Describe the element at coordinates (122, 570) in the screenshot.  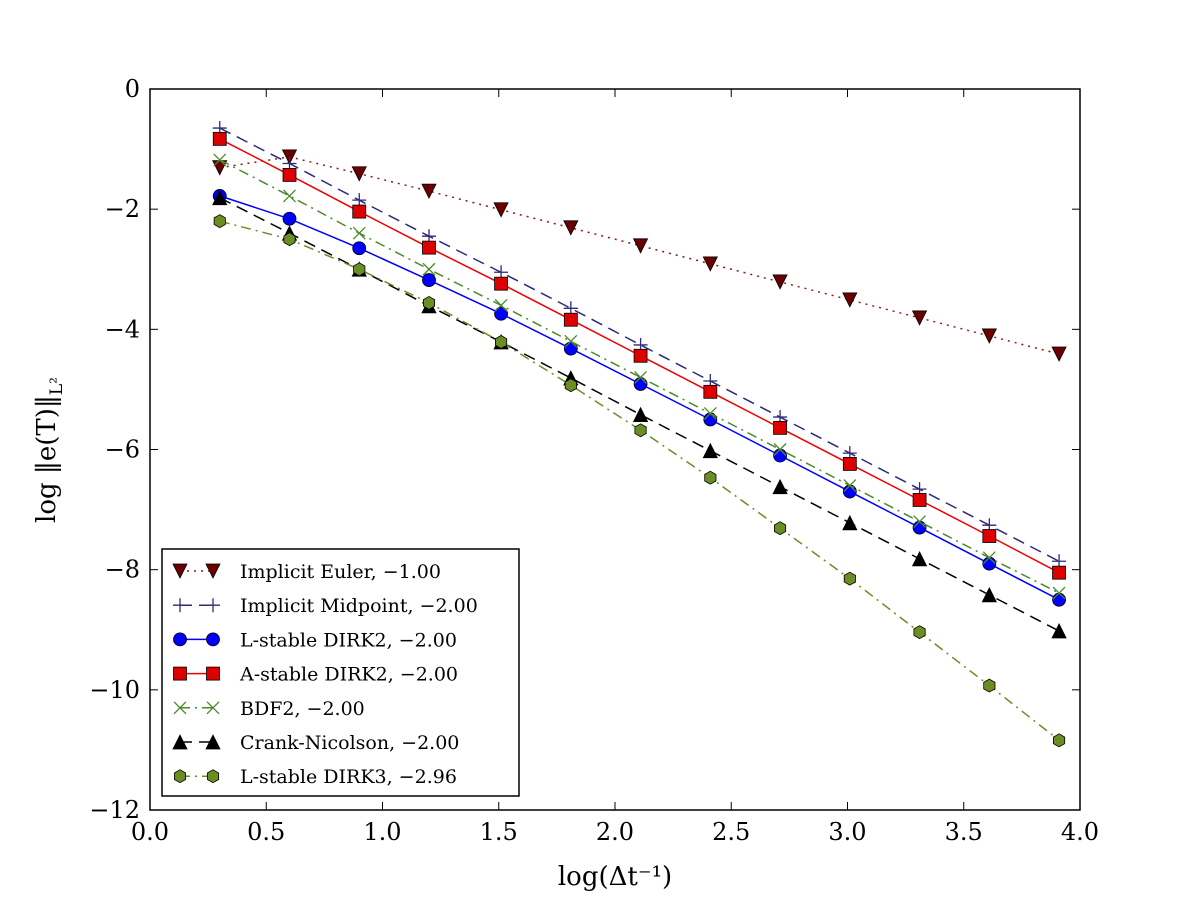
I see `y-tick-label: −8` at that location.